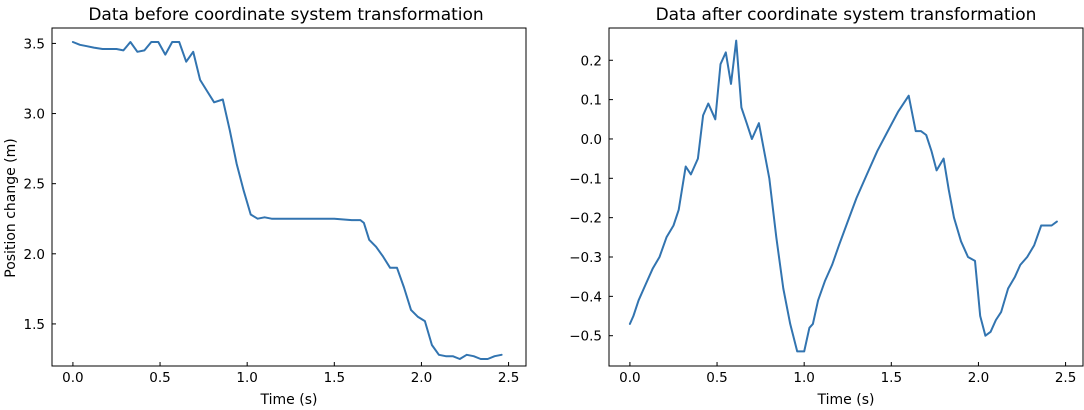  Describe the element at coordinates (591, 101) in the screenshot. I see `right-y-tick-label: 0.1` at that location.